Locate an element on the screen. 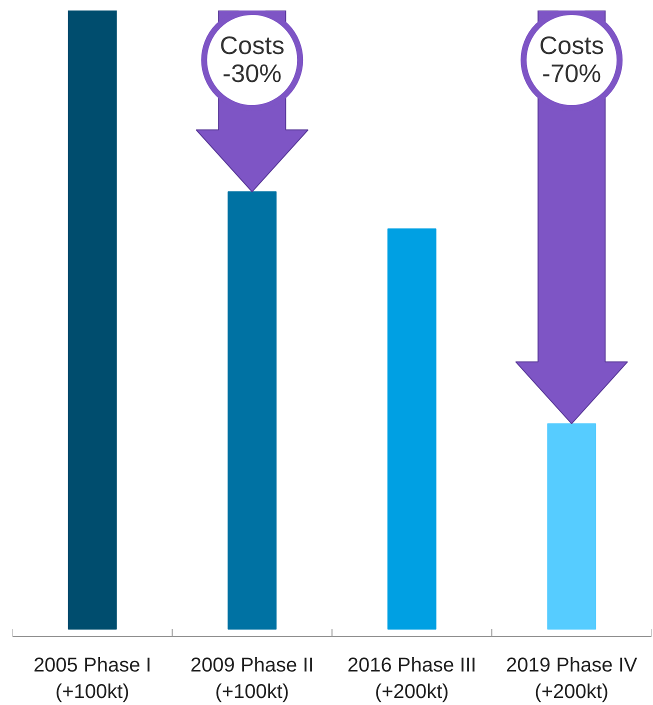 This screenshot has height=705, width=653. x-tick-label: 2019 Phase IV (+200kt) is located at coordinates (572, 678).